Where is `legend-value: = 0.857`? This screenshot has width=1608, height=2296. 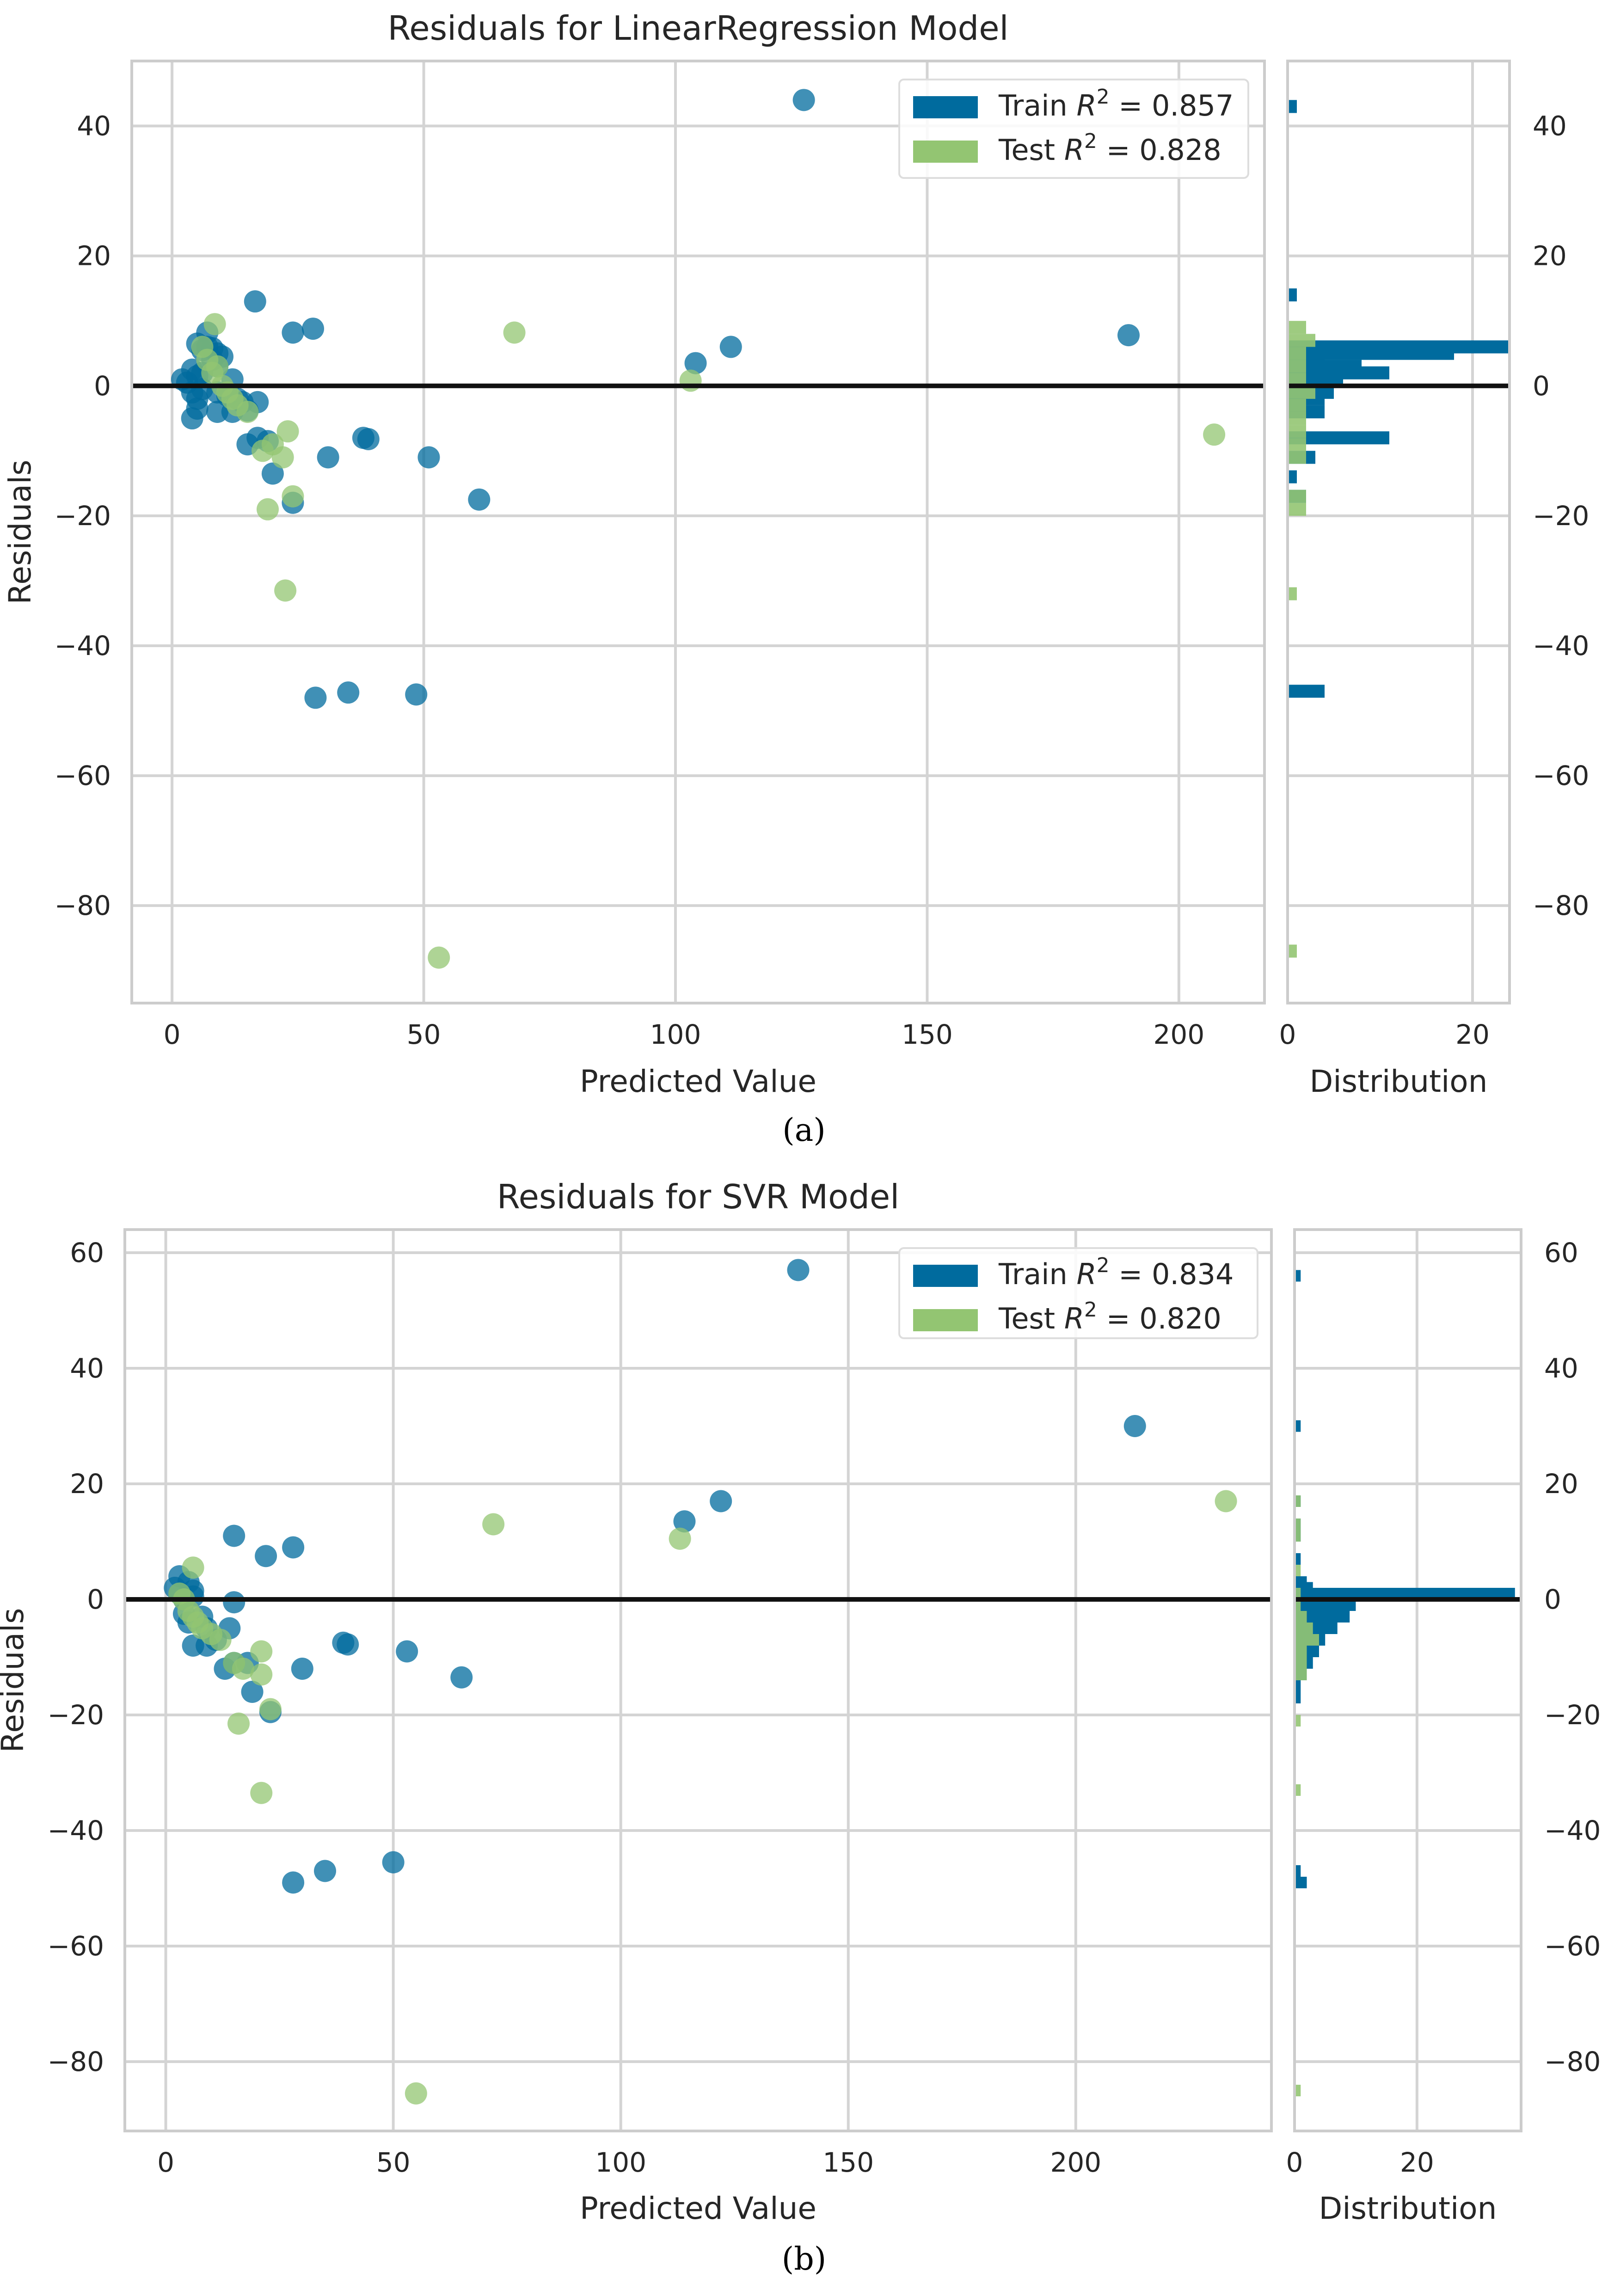 legend-value: = 0.857 is located at coordinates (1172, 105).